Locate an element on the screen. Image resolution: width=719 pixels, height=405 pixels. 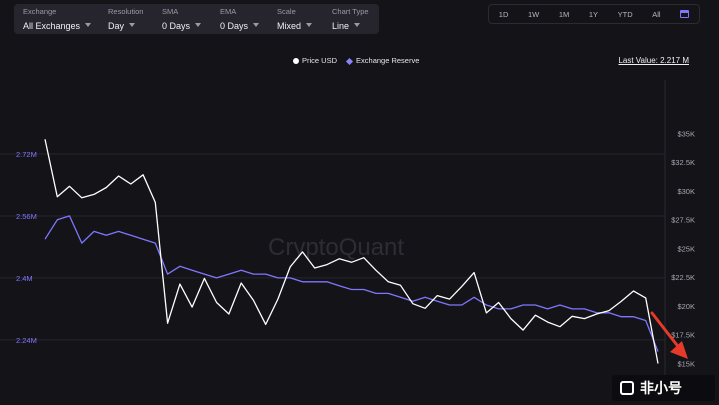
range-all-button: All is located at coordinates (656, 14).